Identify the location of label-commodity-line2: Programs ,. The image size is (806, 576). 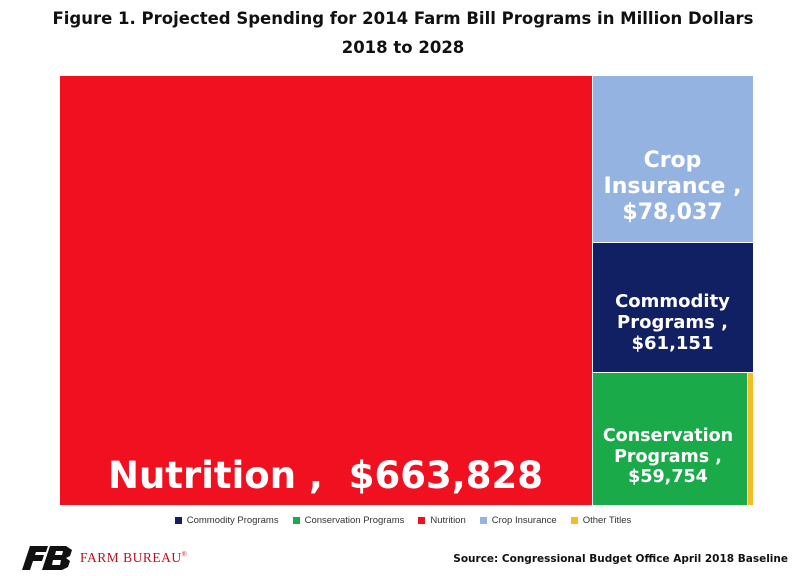
(672, 323).